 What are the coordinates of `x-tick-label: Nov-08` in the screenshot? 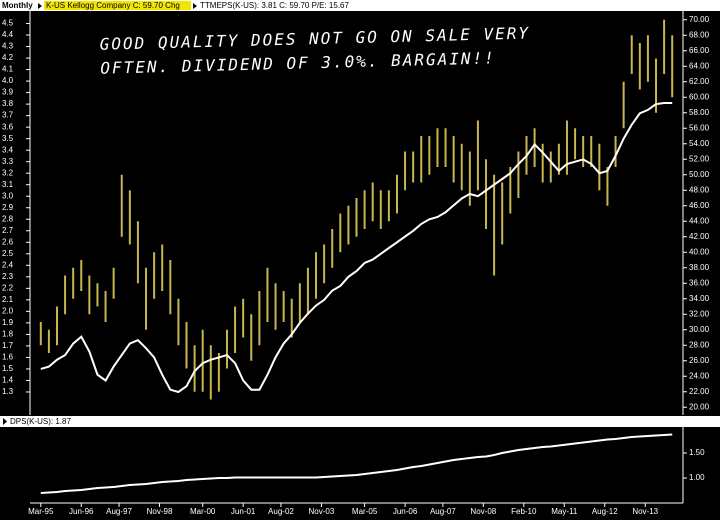 It's located at (483, 511).